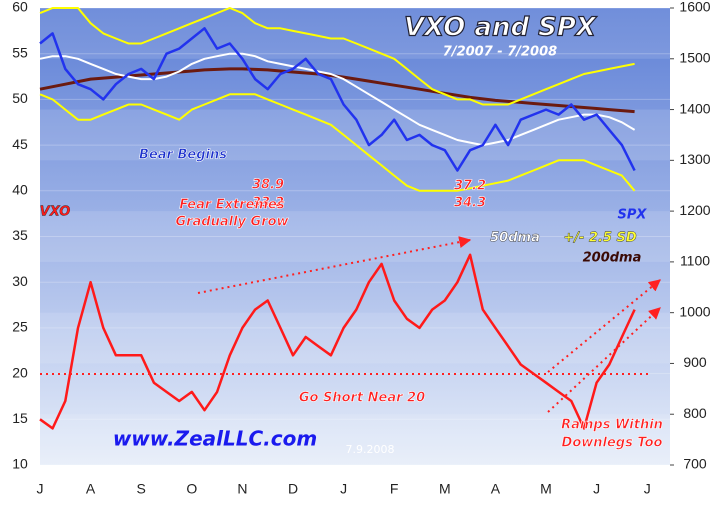  What do you see at coordinates (694, 7) in the screenshot?
I see `y2-tick-label: 1600` at bounding box center [694, 7].